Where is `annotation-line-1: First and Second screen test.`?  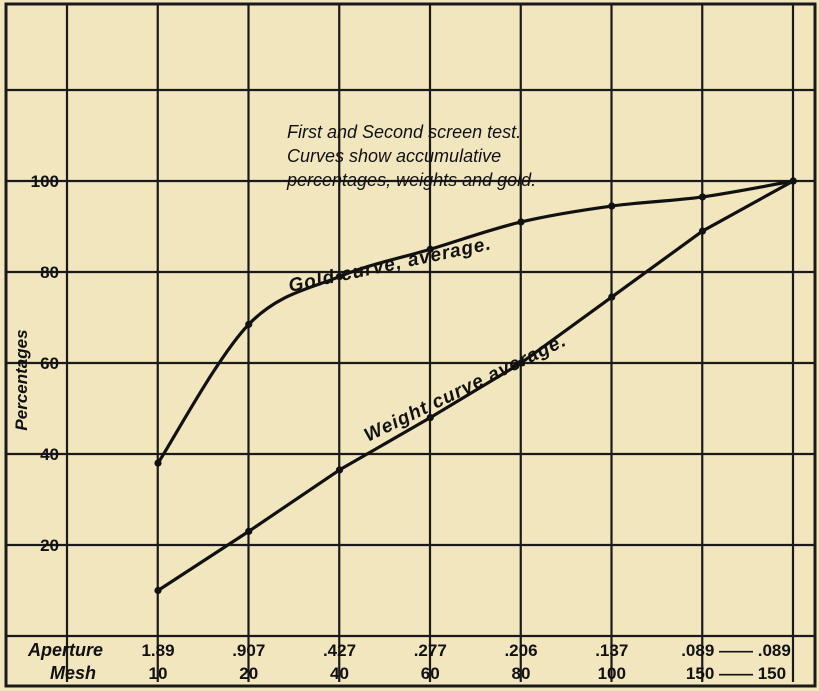
annotation-line-1: First and Second screen test. is located at coordinates (404, 132).